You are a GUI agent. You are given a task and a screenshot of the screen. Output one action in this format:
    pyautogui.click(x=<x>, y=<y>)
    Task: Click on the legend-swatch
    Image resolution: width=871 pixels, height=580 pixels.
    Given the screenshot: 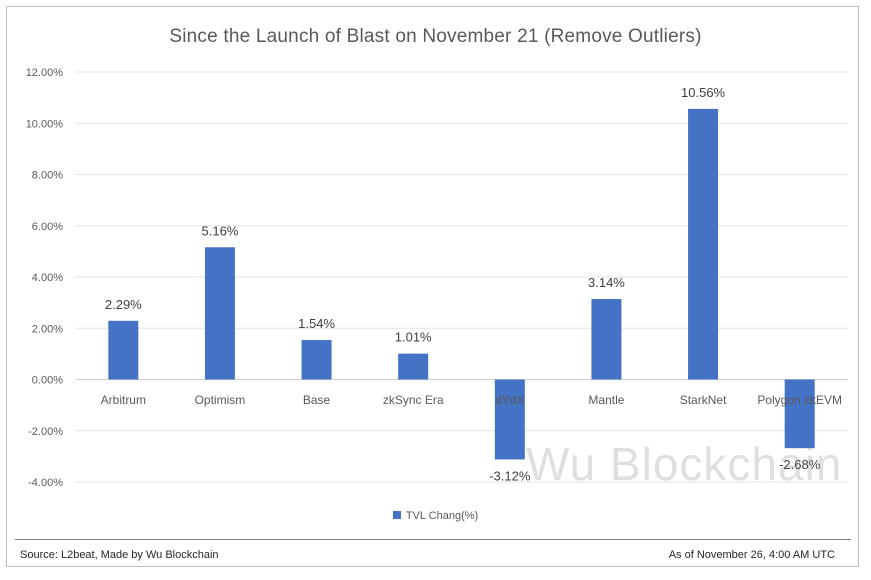 What is the action you would take?
    pyautogui.click(x=396, y=515)
    